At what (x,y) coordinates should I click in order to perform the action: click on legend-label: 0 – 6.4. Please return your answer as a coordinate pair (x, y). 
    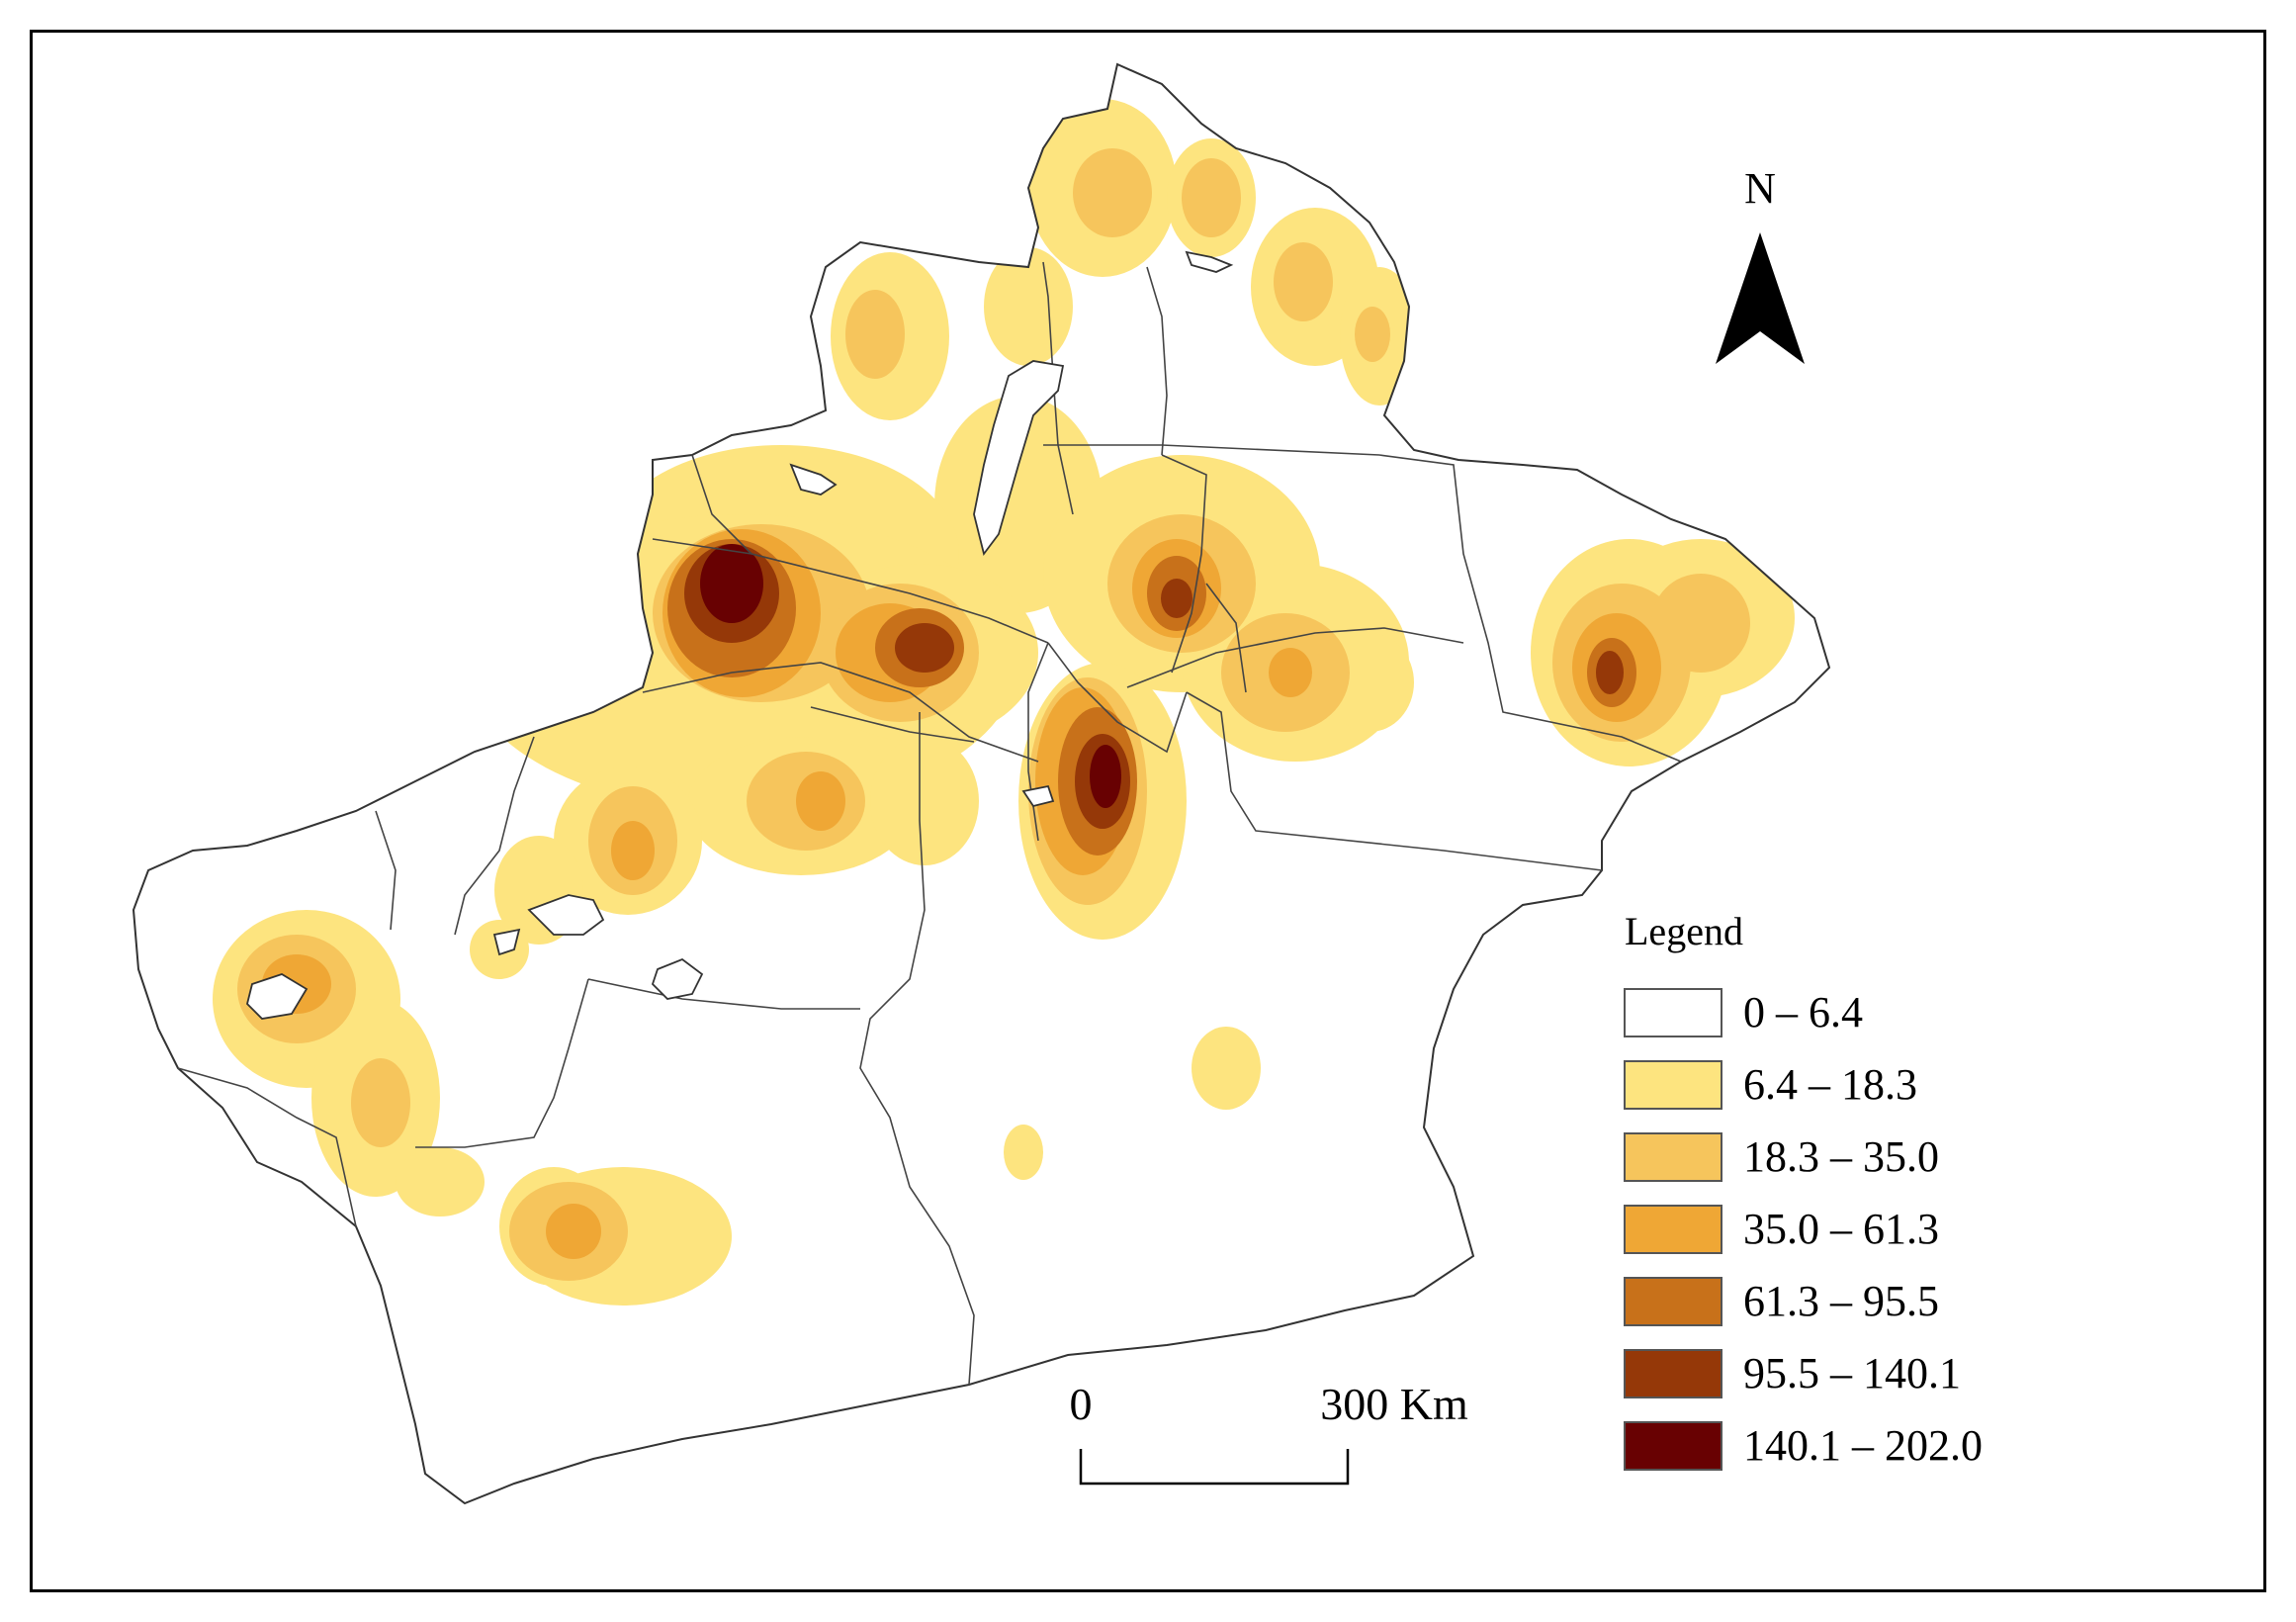
    Looking at the image, I should click on (1803, 1012).